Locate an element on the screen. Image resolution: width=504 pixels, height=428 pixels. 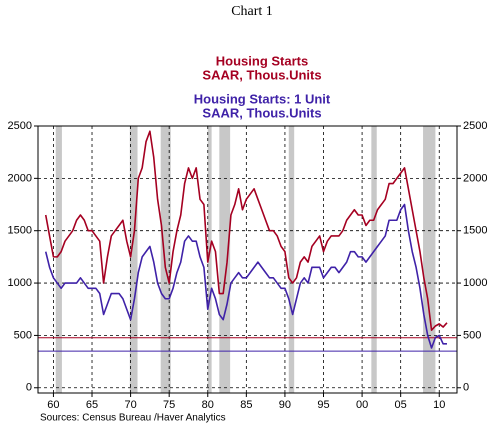
x-tick-label: 65 is located at coordinates (92, 405).